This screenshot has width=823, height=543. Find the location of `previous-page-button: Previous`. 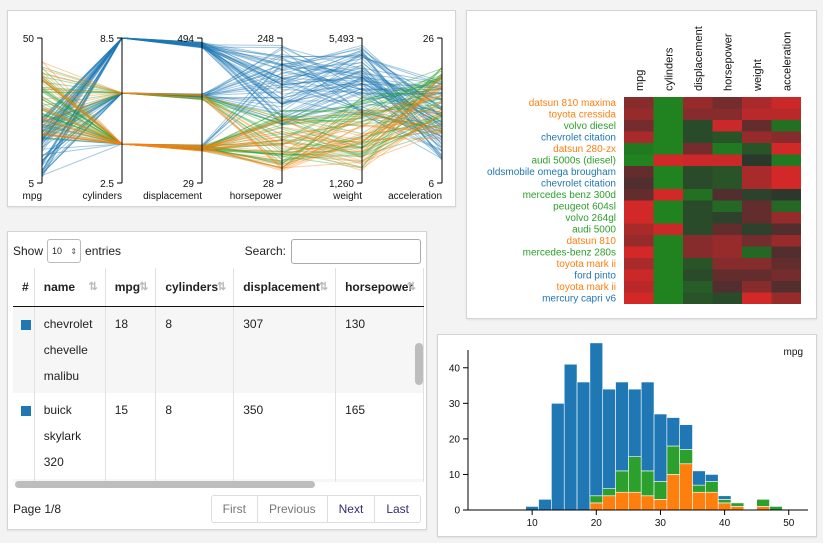

previous-page-button: Previous is located at coordinates (291, 509).